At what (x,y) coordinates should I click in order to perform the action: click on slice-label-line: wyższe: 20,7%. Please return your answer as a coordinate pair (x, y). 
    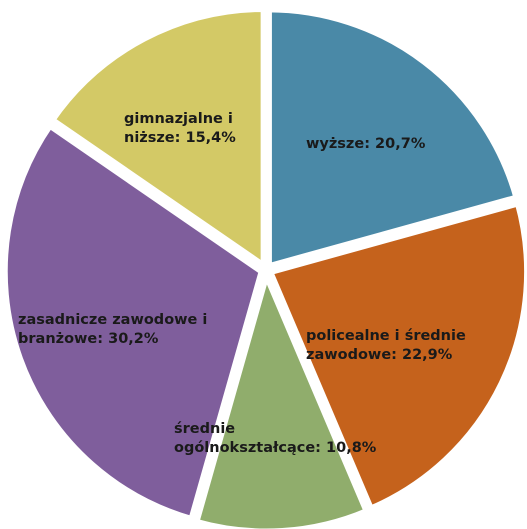
    Looking at the image, I should click on (366, 144).